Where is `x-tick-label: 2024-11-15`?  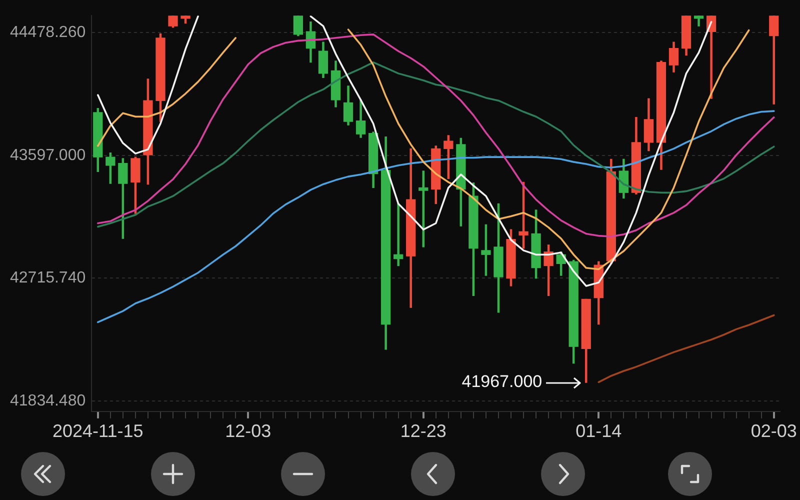
x-tick-label: 2024-11-15 is located at coordinates (98, 431).